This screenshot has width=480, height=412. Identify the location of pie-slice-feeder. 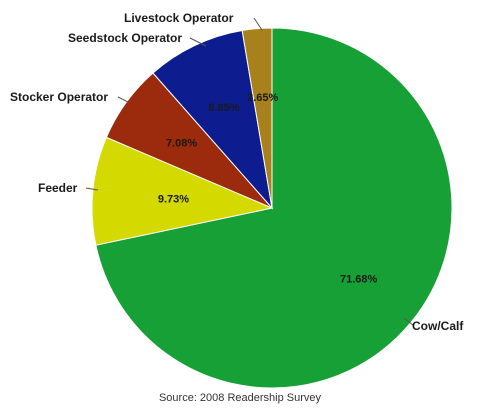
(182, 191).